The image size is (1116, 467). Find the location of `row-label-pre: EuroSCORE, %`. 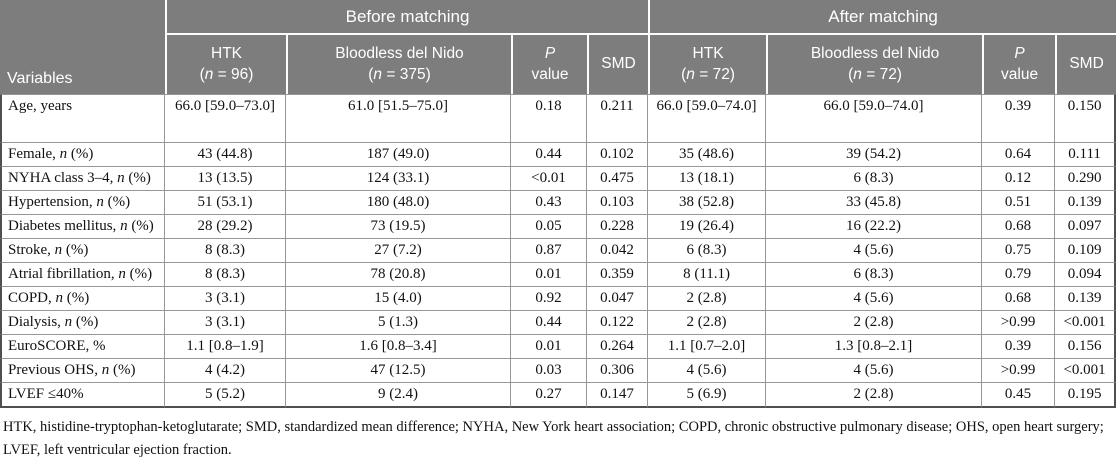

row-label-pre: EuroSCORE, % is located at coordinates (57, 346).